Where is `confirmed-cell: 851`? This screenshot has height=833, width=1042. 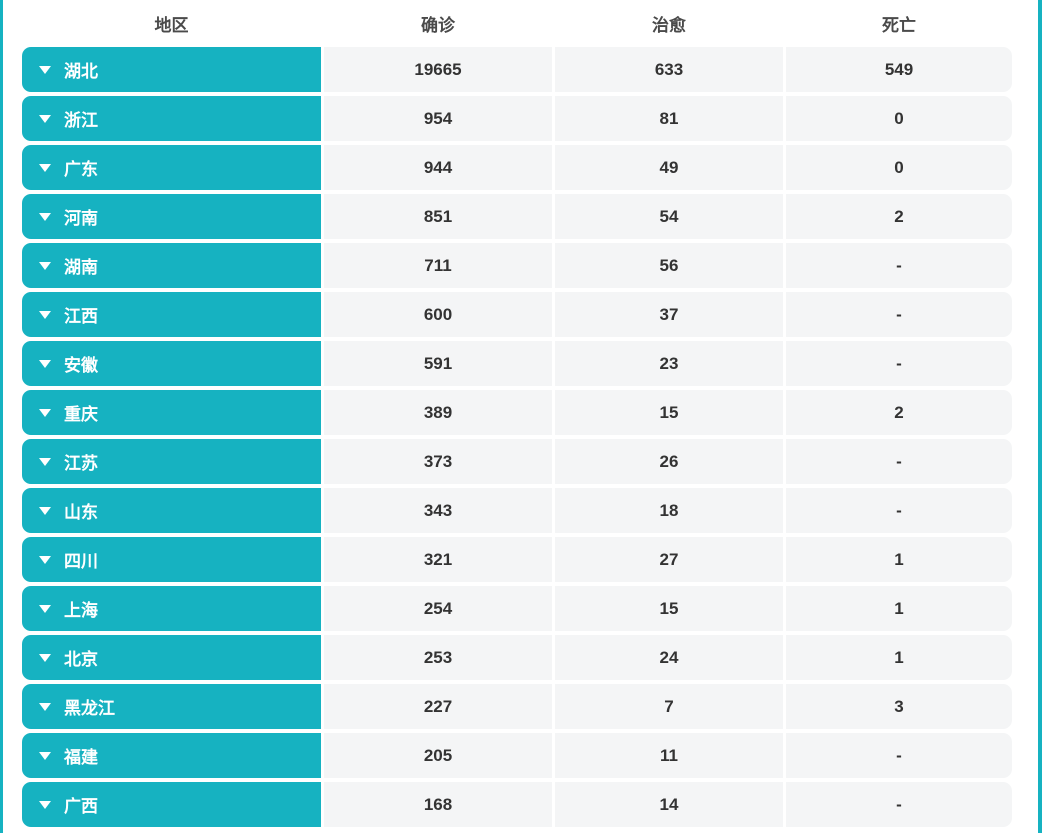 confirmed-cell: 851 is located at coordinates (438, 216).